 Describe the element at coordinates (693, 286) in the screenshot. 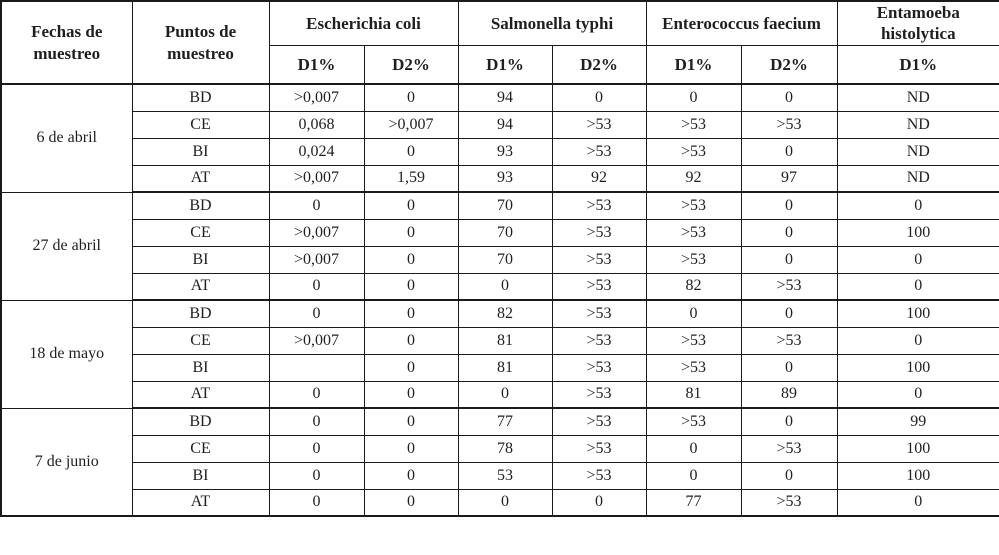

I see `value-cell: 82` at that location.